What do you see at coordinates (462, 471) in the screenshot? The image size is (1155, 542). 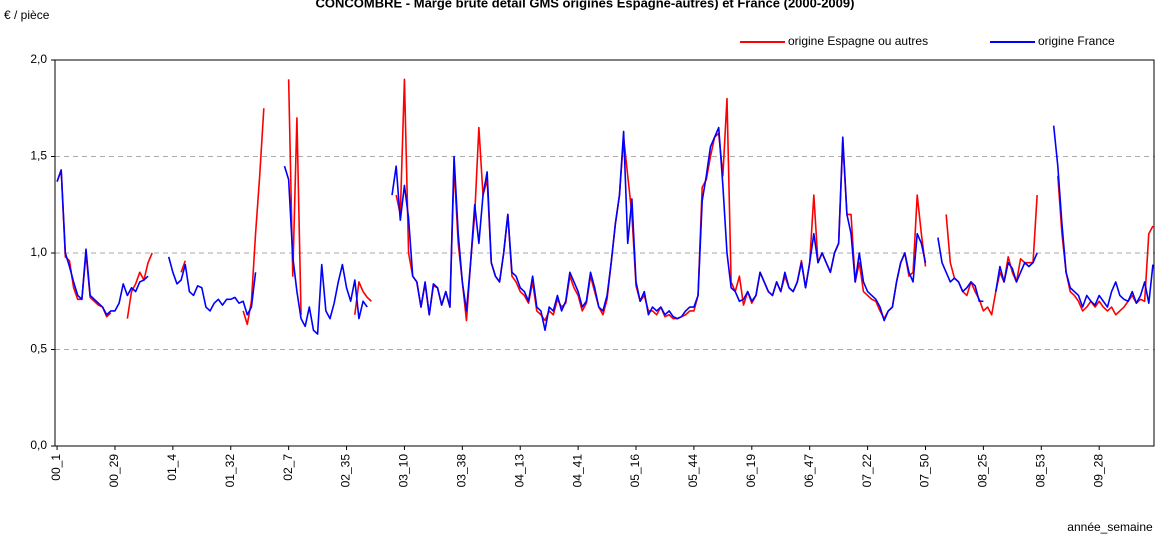 I see `x-tick-label: 03_38` at bounding box center [462, 471].